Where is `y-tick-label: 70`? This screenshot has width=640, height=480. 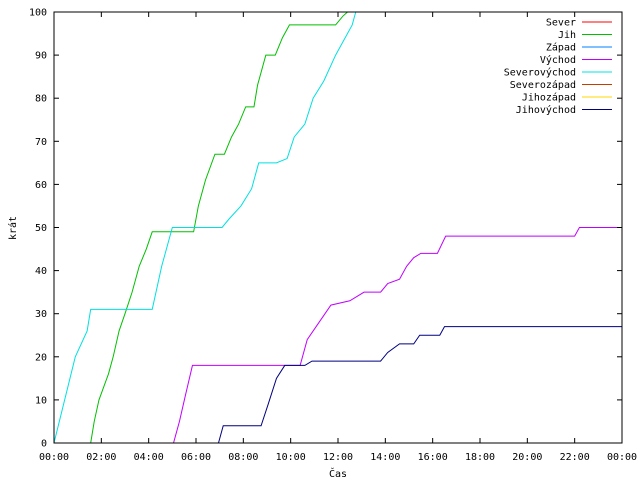 y-tick-label: 70 is located at coordinates (41, 142).